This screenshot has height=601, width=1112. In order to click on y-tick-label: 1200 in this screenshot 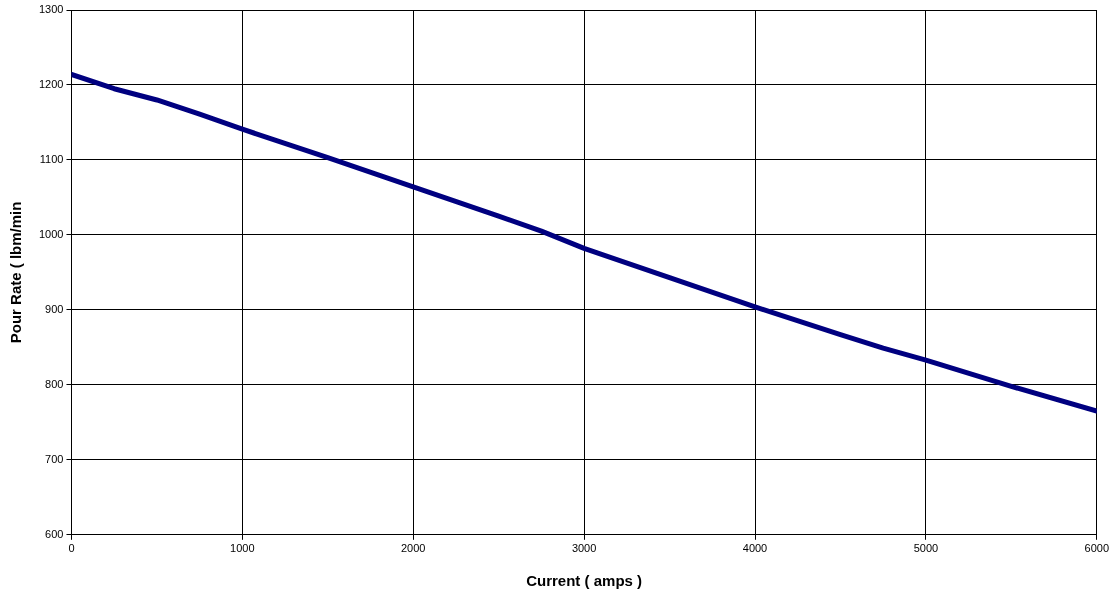, I will do `click(51, 84)`.